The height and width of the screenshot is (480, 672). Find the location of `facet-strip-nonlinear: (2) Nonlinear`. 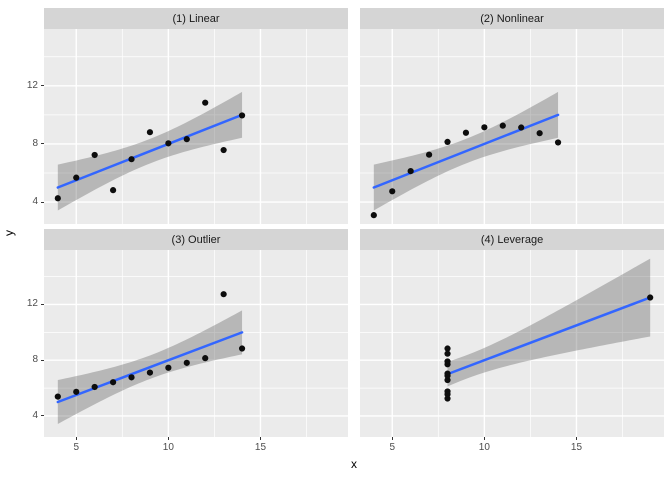

facet-strip-nonlinear: (2) Nonlinear is located at coordinates (512, 18).